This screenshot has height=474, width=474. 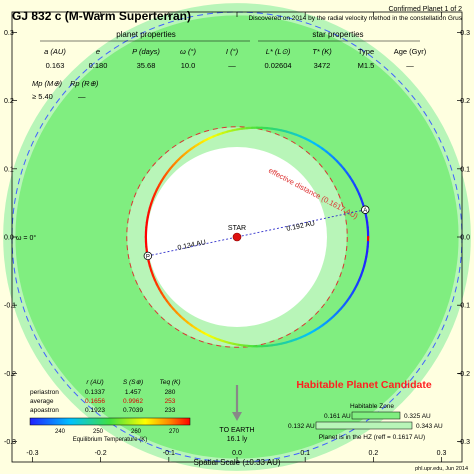 What do you see at coordinates (441, 469) in the screenshot?
I see `credit-label: phl.upr.edu, Jun 2014` at bounding box center [441, 469].